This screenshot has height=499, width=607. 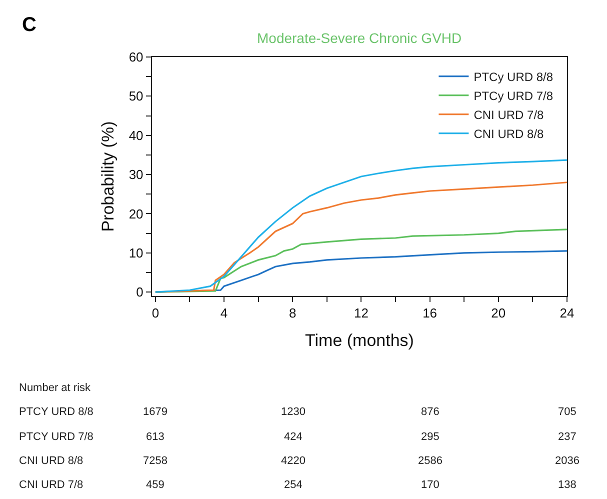 I want to click on y-tick-label: 30, so click(x=136, y=174).